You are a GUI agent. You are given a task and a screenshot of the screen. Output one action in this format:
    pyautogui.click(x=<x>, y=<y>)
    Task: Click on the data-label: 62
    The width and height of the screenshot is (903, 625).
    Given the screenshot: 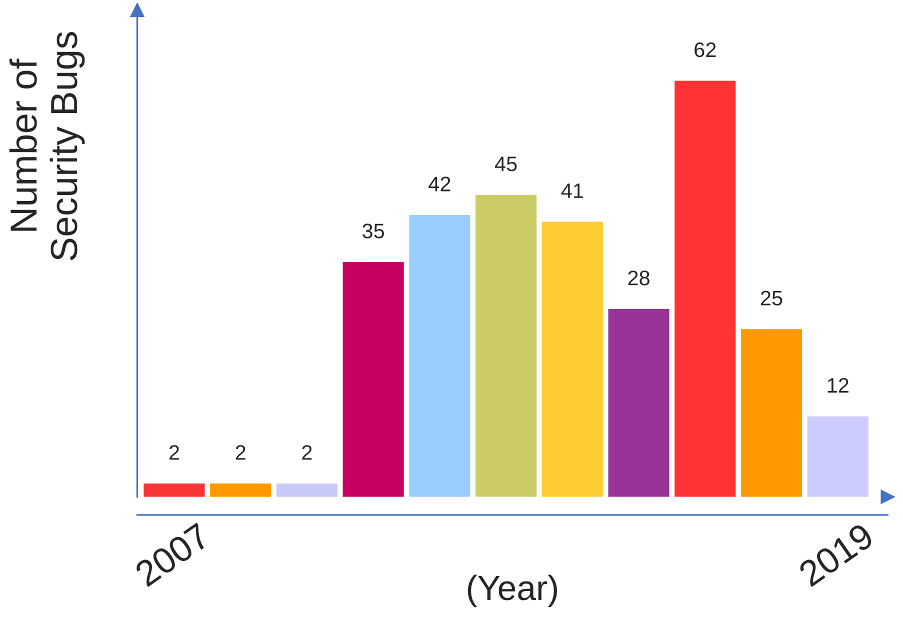 What is the action you would take?
    pyautogui.click(x=705, y=50)
    